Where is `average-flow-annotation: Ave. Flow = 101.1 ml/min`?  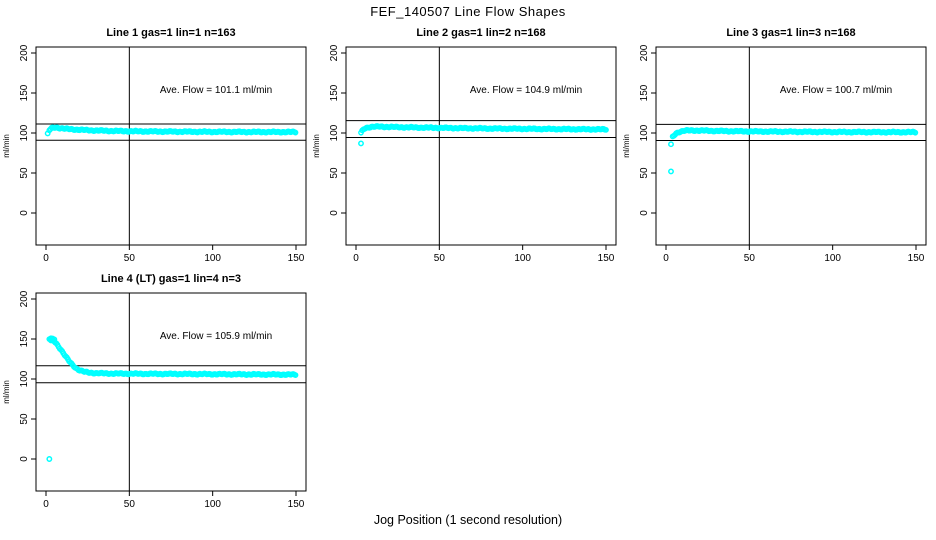
average-flow-annotation: Ave. Flow = 101.1 ml/min is located at coordinates (216, 90).